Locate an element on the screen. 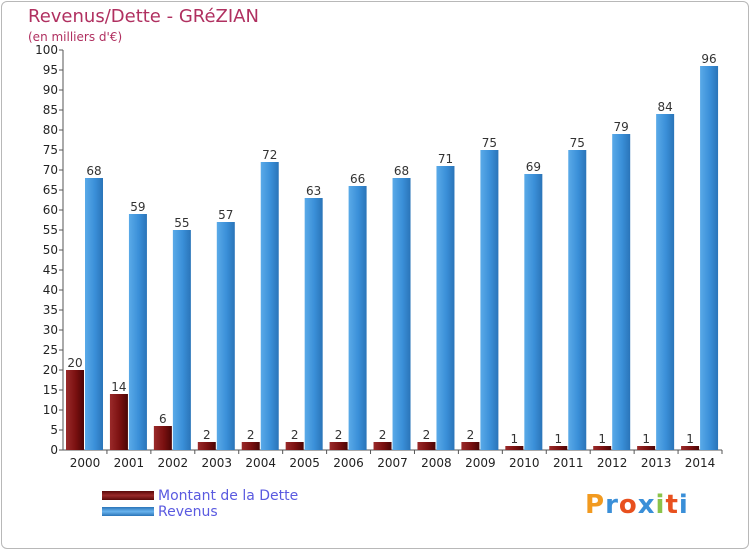 The height and width of the screenshot is (550, 750). x-tick-label: 2008 is located at coordinates (436, 463).